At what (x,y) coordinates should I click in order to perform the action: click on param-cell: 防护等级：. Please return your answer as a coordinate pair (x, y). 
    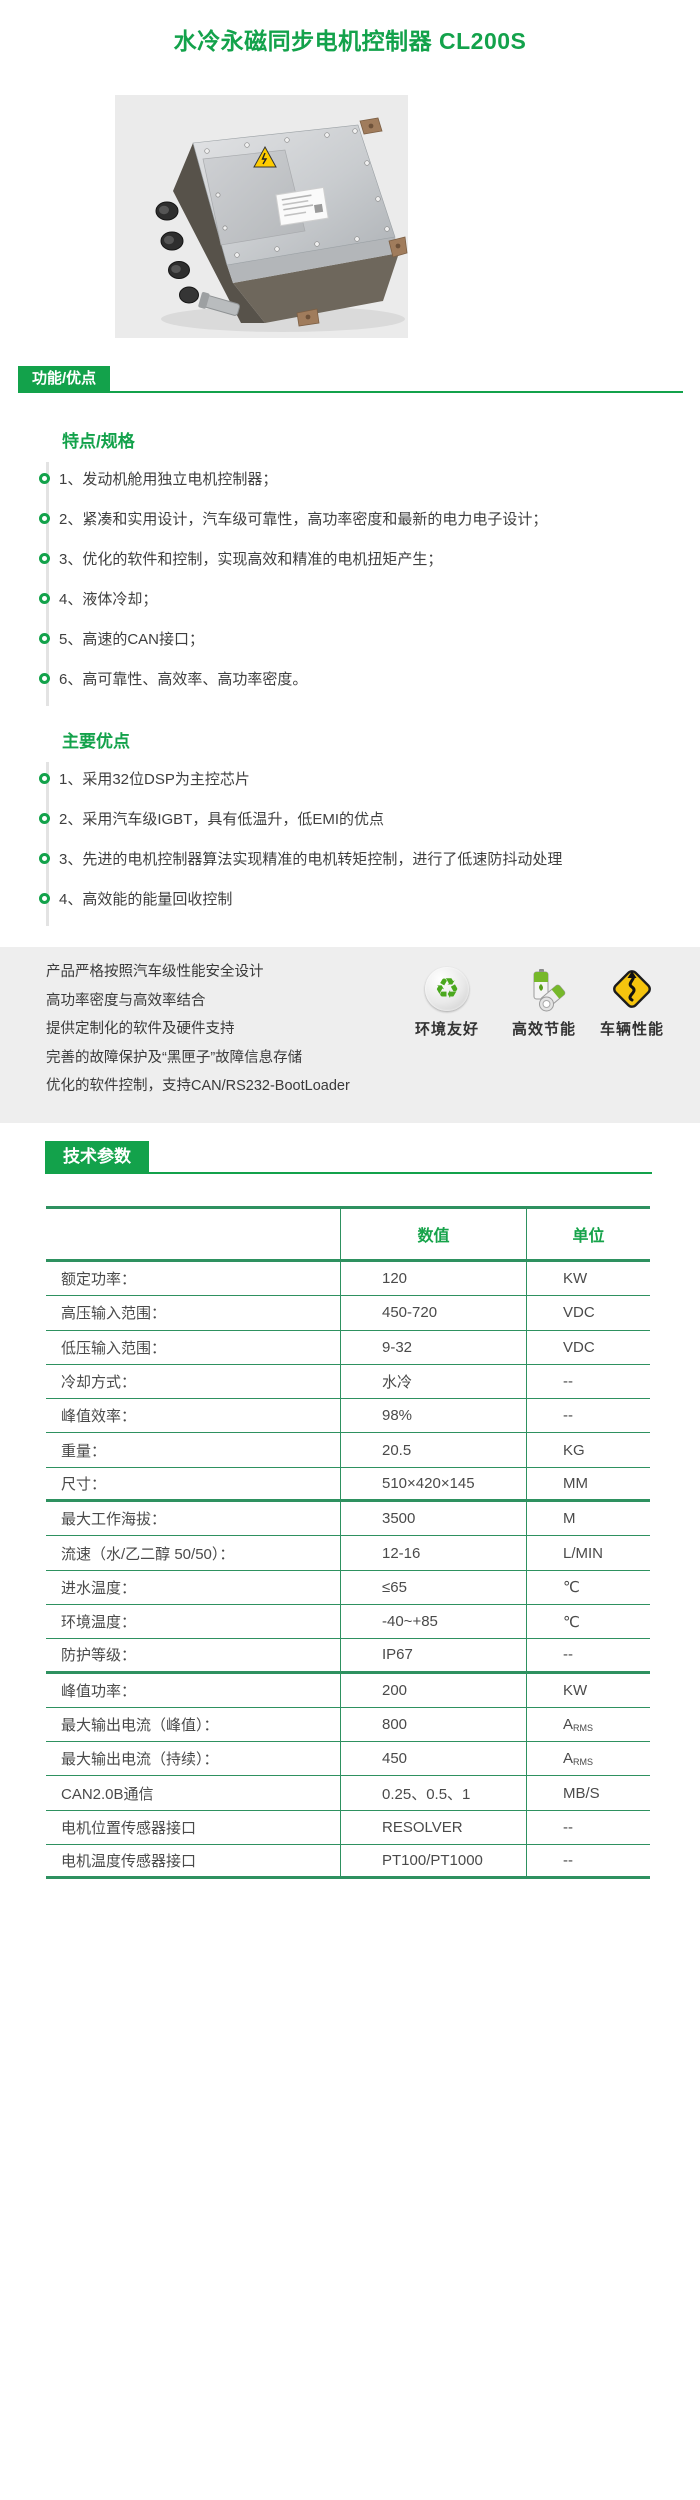
    Looking at the image, I should click on (99, 1656).